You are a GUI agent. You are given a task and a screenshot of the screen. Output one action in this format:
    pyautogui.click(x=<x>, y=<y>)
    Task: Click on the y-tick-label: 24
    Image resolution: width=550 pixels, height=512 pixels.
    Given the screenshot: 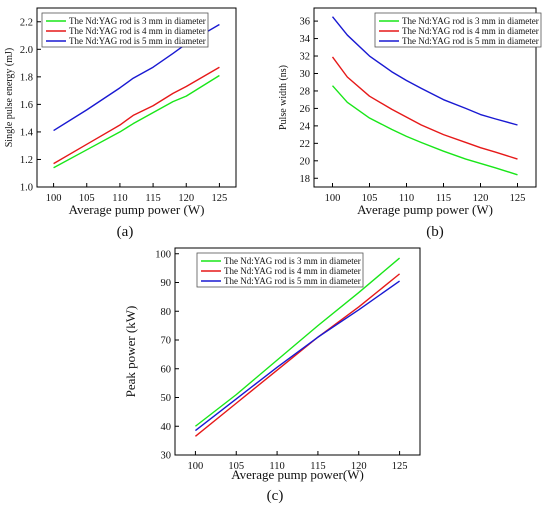 What is the action you would take?
    pyautogui.click(x=305, y=126)
    